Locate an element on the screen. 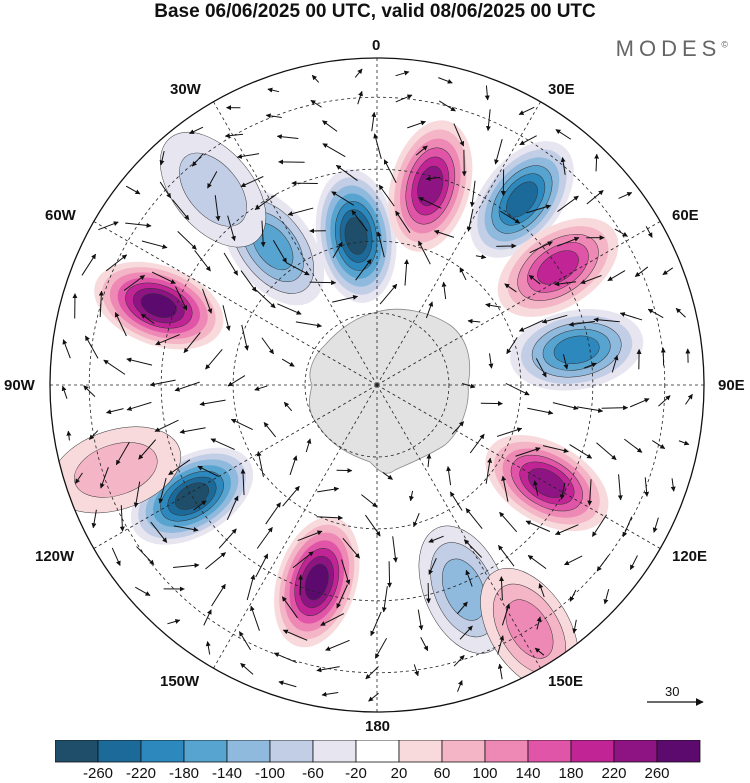 This screenshot has width=750, height=783. colorbar-tick-label: 220 is located at coordinates (614, 773).